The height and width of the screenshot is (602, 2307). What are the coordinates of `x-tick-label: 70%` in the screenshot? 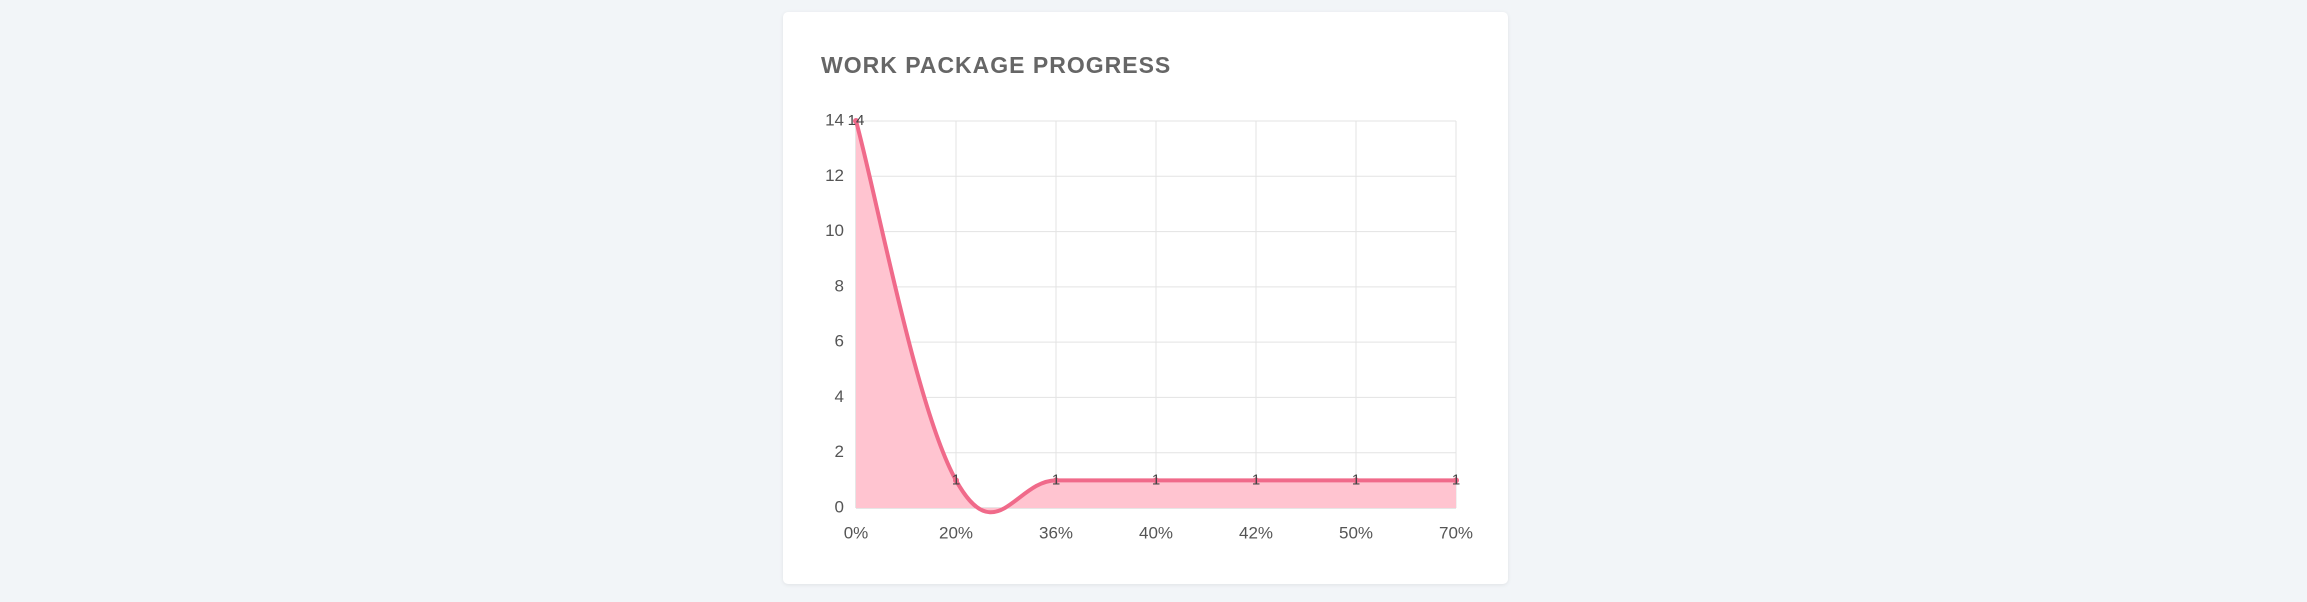 It's located at (1456, 532).